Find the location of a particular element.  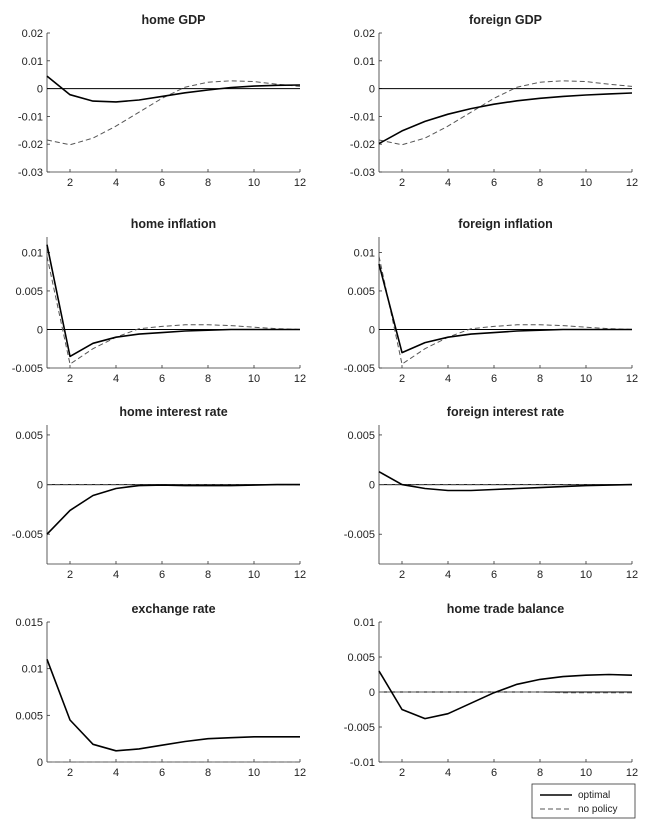

legend-label-no-policy: no policy is located at coordinates (597, 809).